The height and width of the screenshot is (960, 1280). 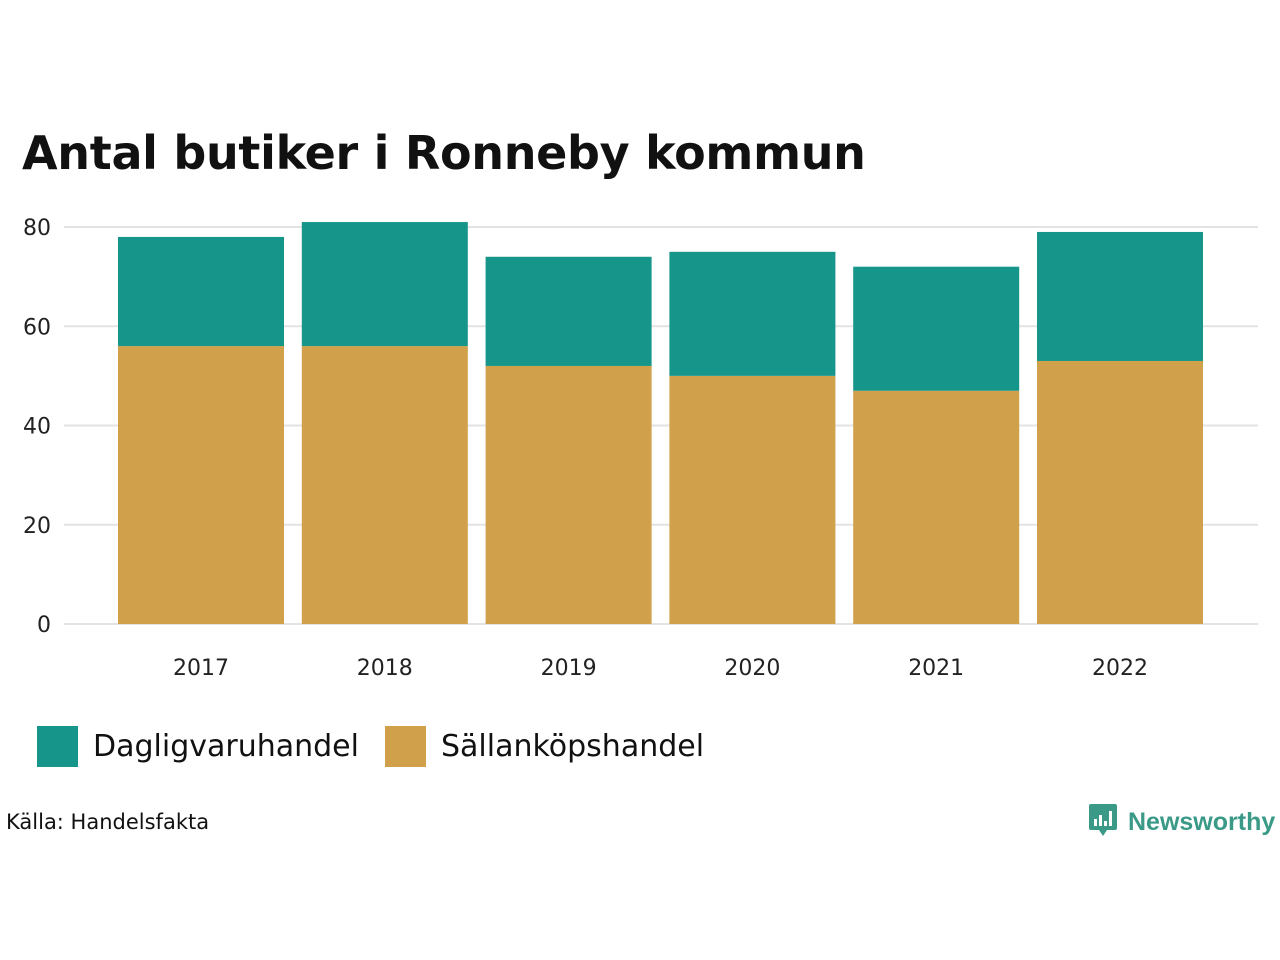 What do you see at coordinates (1120, 296) in the screenshot?
I see `bar-dagligvaruhandel-2022` at bounding box center [1120, 296].